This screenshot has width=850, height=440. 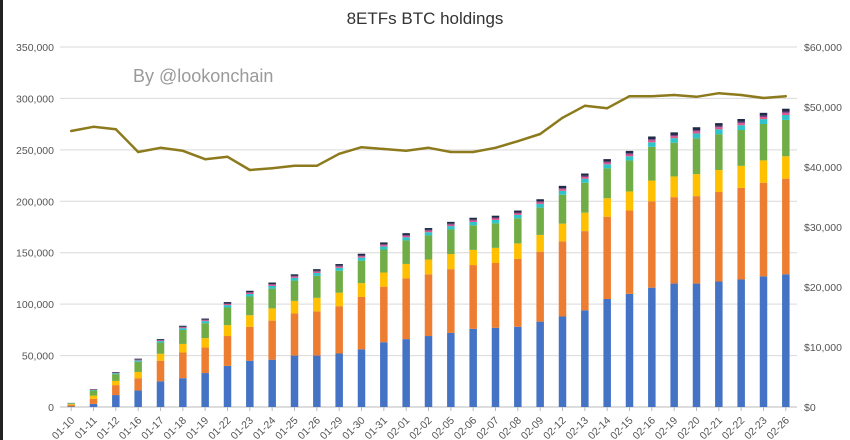 I want to click on y-tick-label: 300,000, so click(x=35, y=99).